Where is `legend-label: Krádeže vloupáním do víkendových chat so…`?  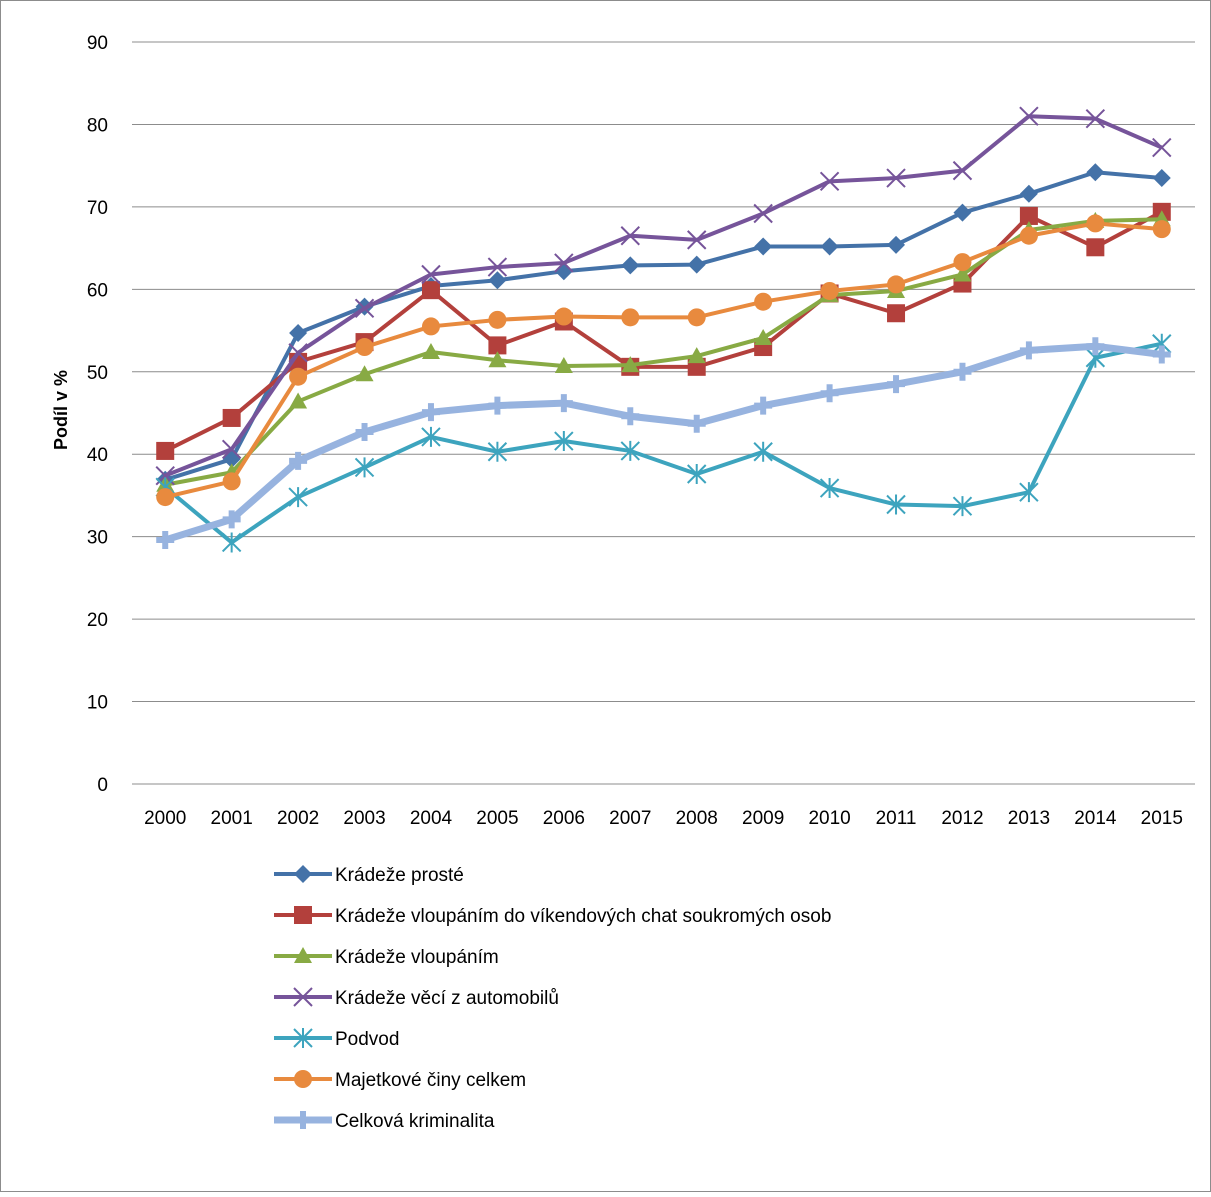
legend-label: Krádeže vloupáním do víkendových chat so… is located at coordinates (583, 916).